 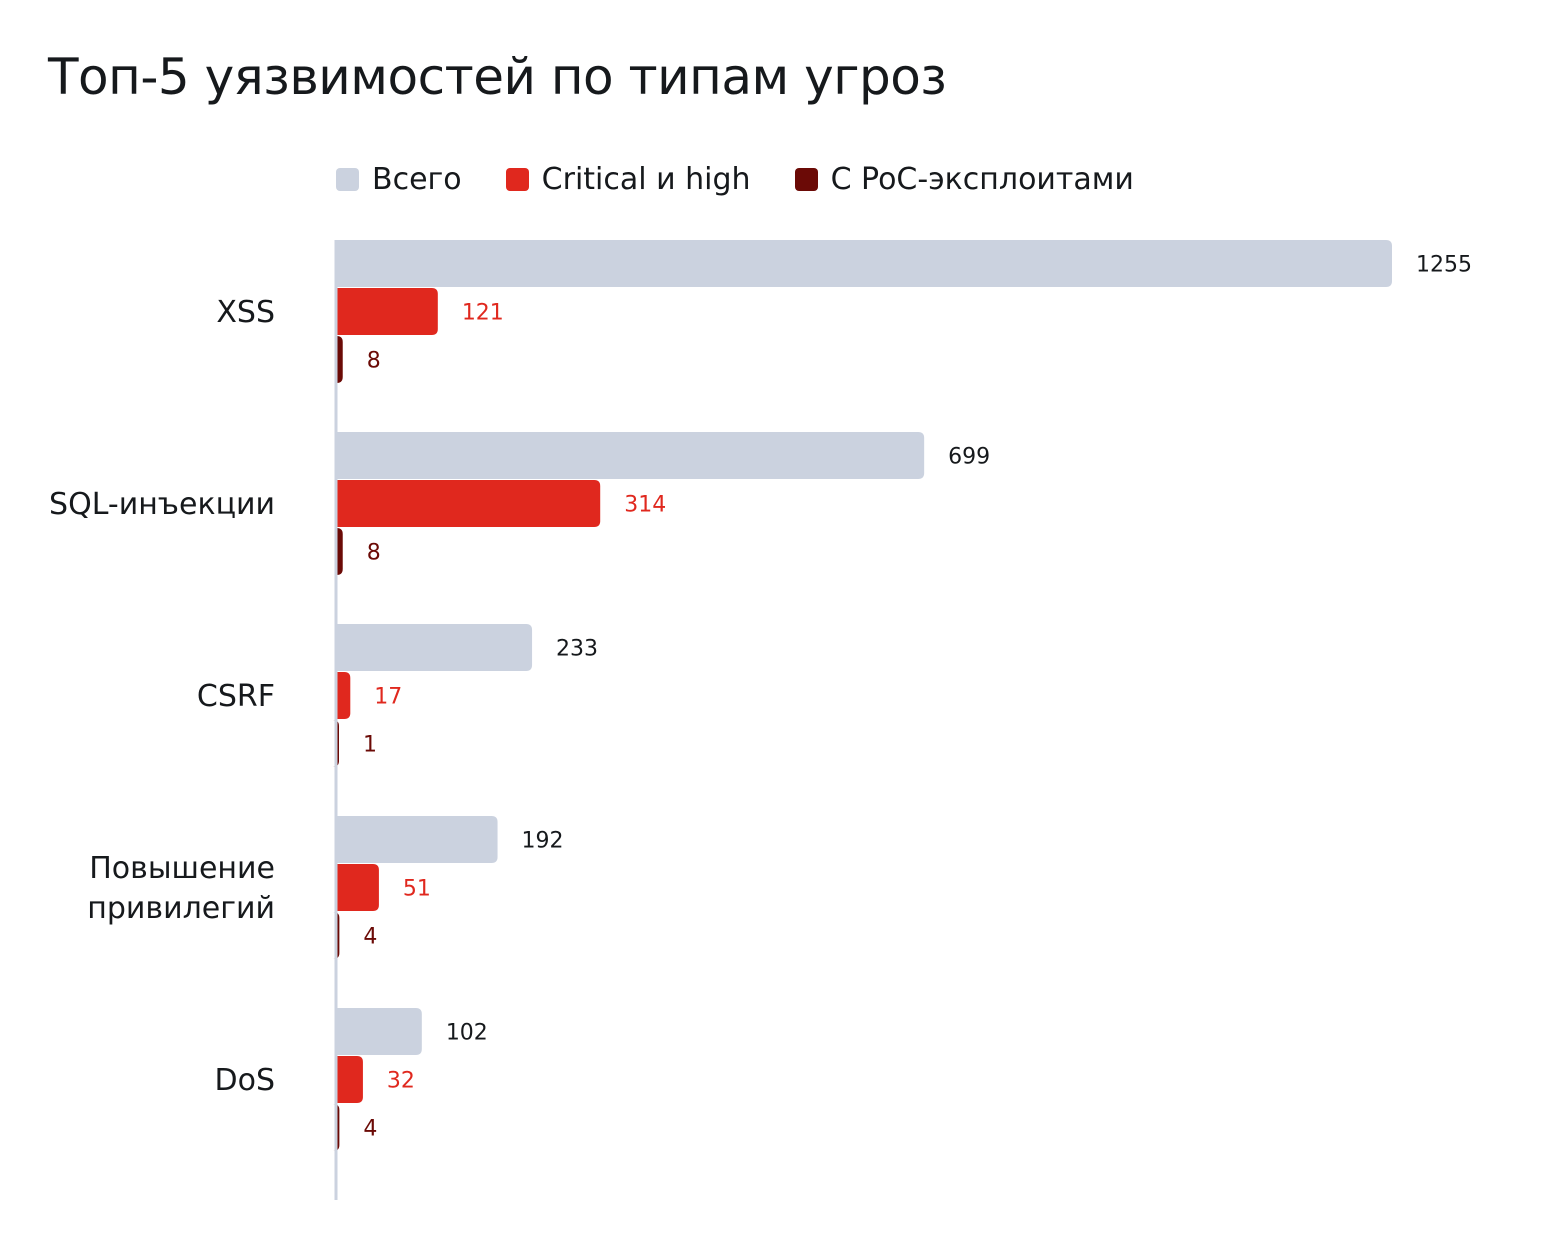 What do you see at coordinates (806, 179) in the screenshot?
I see `legend-swatch-poc` at bounding box center [806, 179].